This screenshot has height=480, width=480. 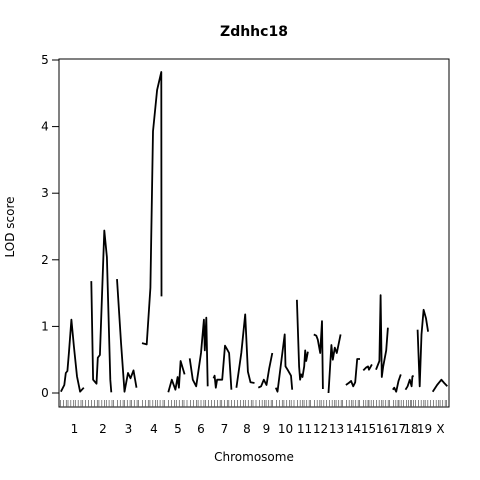 What do you see at coordinates (154, 429) in the screenshot?
I see `x-tick-label-chr-4: 4` at bounding box center [154, 429].